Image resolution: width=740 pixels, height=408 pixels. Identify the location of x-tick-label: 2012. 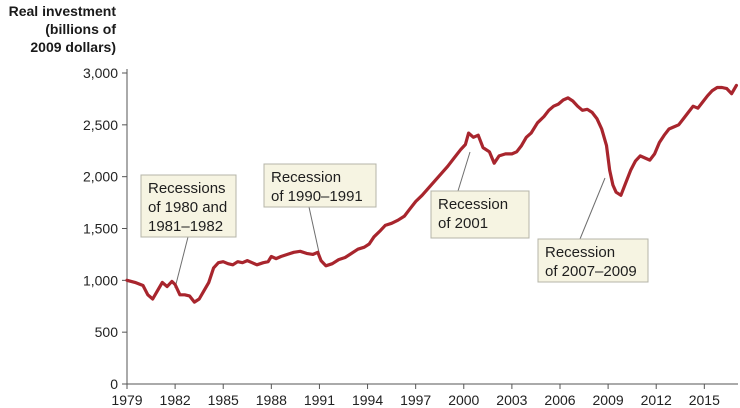
(656, 400).